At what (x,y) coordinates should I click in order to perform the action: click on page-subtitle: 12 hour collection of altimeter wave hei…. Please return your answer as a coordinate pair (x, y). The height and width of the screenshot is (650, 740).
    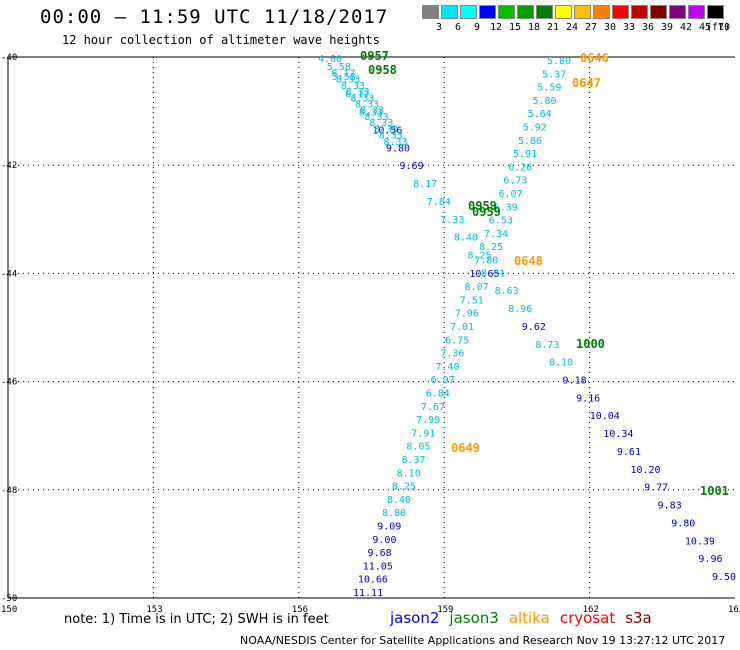
    Looking at the image, I should click on (221, 40).